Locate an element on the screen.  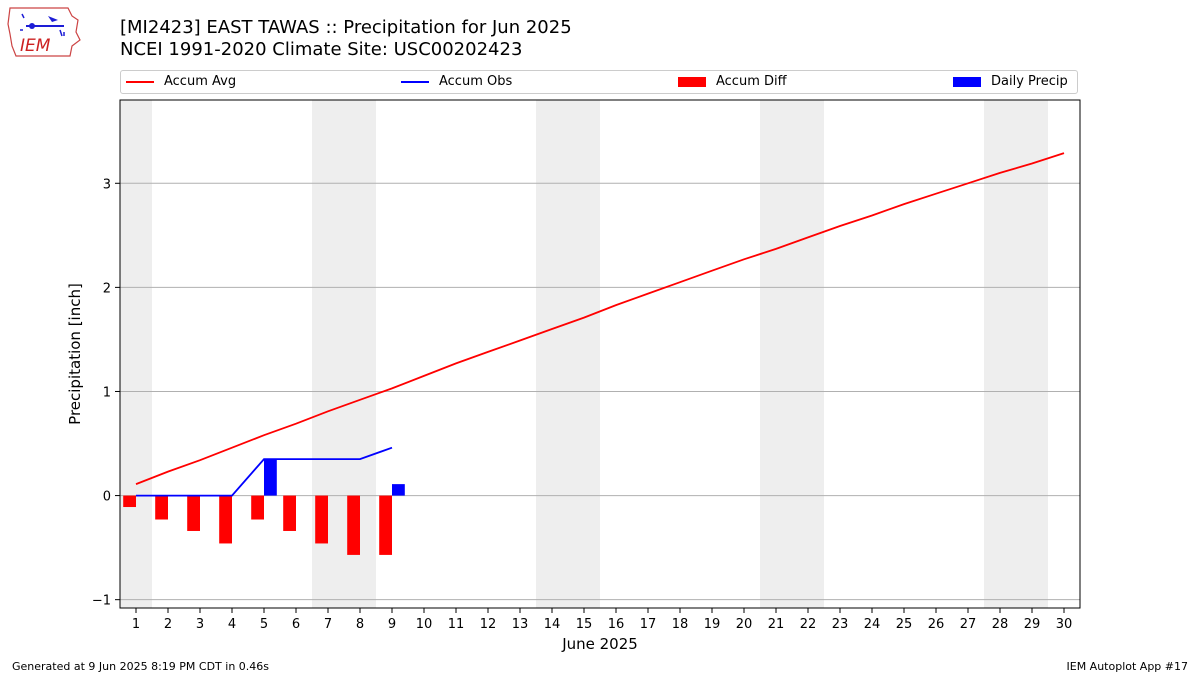
daily-precip-bars is located at coordinates (334, 477).